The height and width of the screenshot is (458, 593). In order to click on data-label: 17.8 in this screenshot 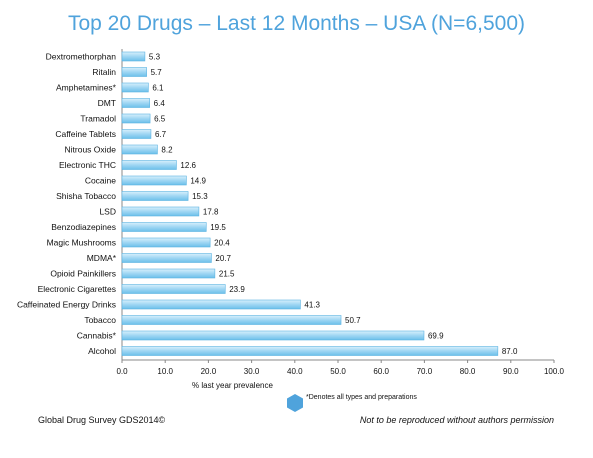, I will do `click(211, 212)`.